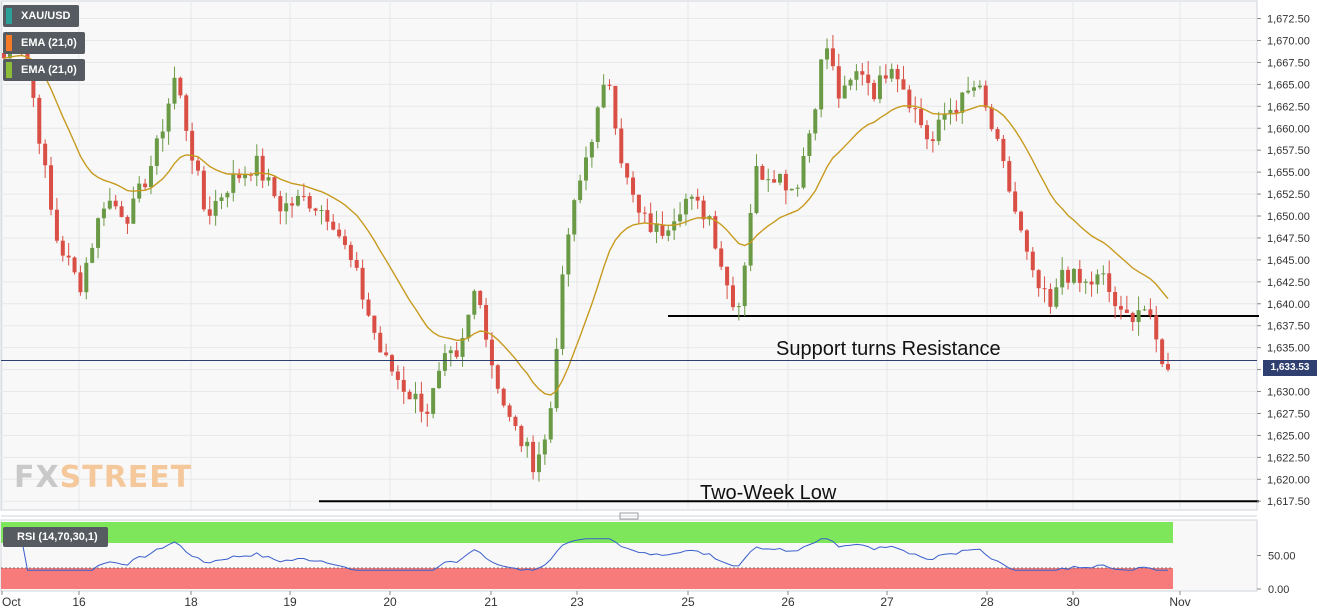 Image resolution: width=1331 pixels, height=615 pixels. I want to click on symbol-badge: XAU/USD, so click(41, 16).